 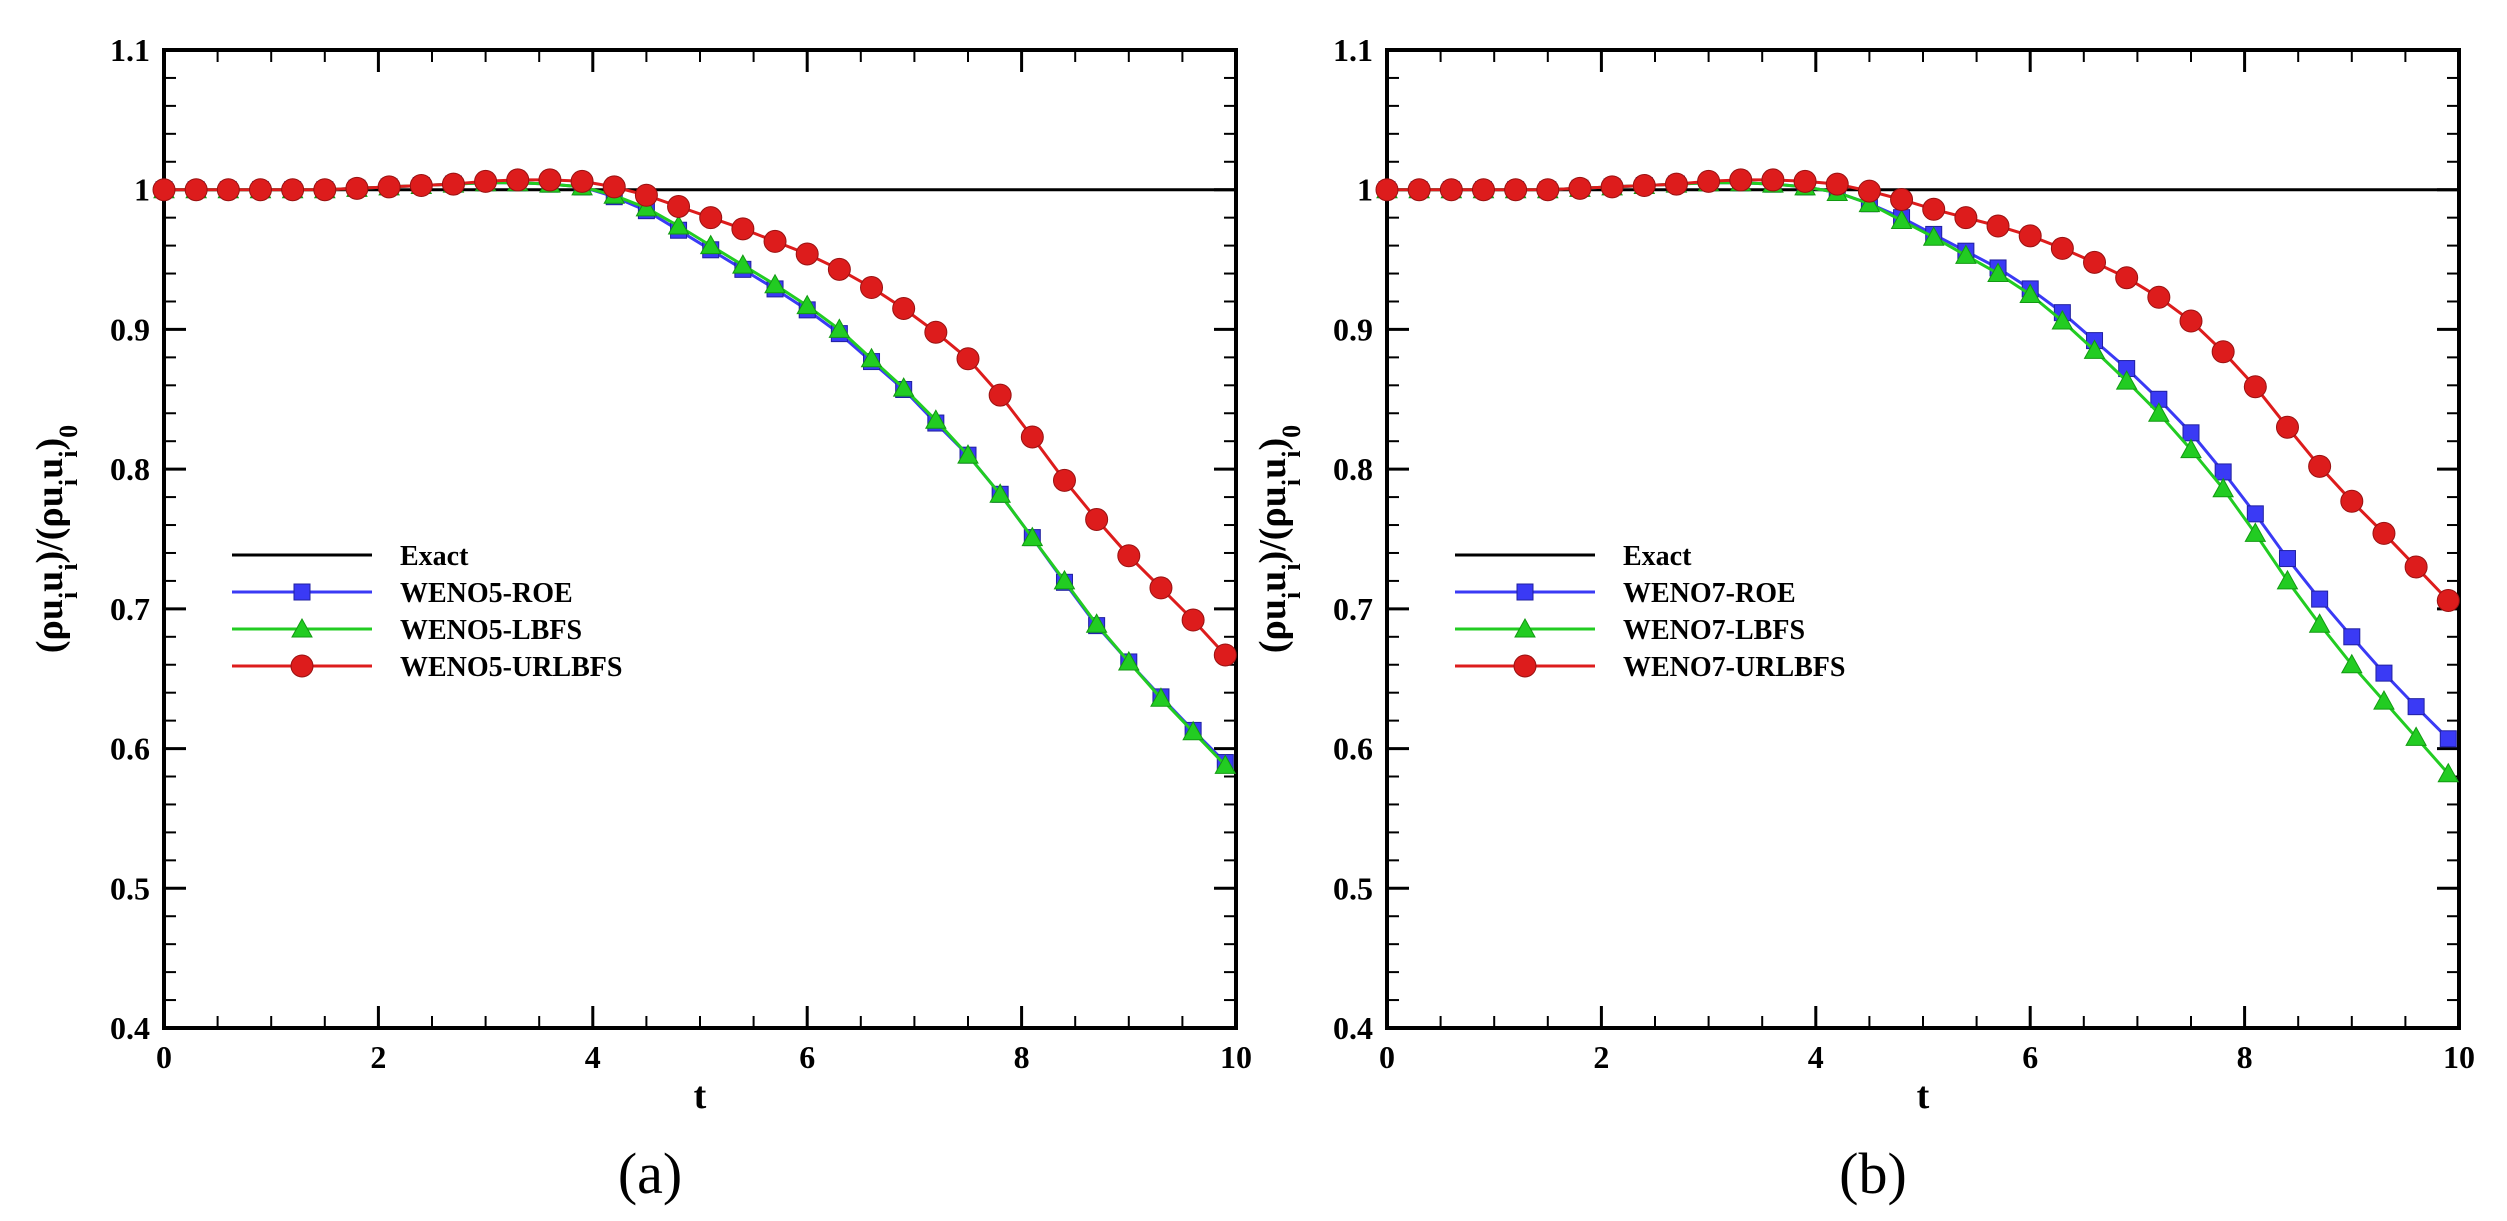 I want to click on legend-label-weno5-lbfs: WENO5-LBFS, so click(x=491, y=630).